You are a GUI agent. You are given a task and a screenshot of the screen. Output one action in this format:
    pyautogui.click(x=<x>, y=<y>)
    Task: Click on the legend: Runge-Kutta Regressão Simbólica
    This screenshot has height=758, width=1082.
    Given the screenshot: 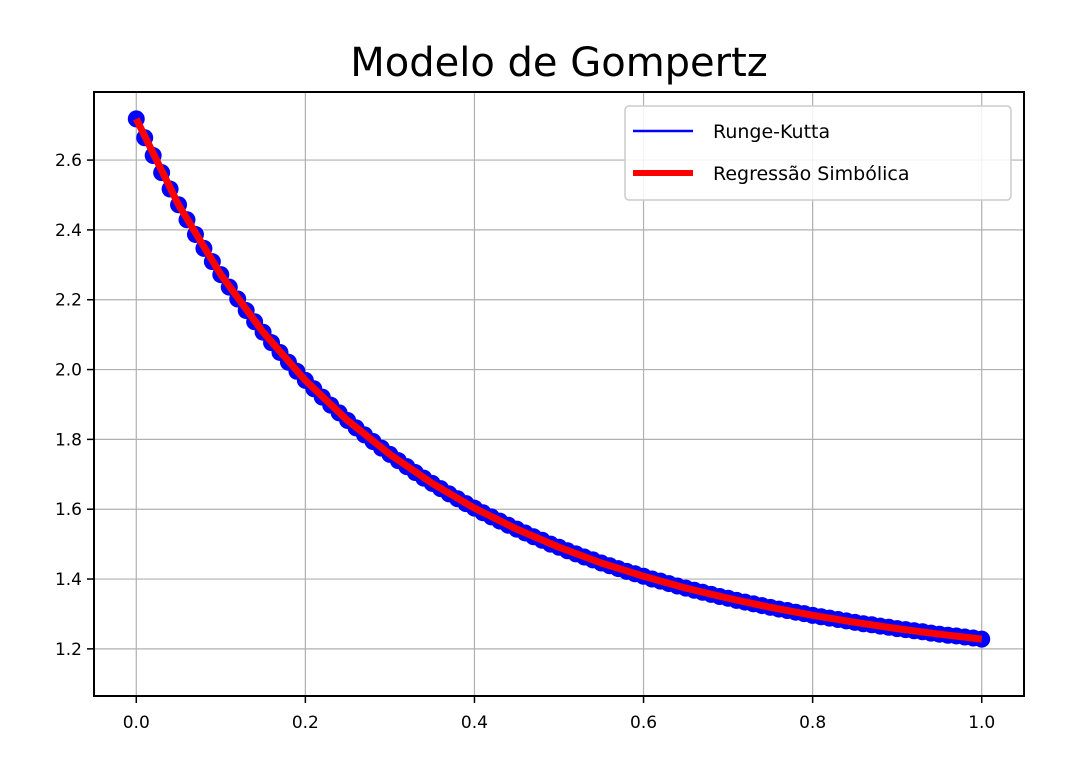 What is the action you would take?
    pyautogui.click(x=818, y=153)
    